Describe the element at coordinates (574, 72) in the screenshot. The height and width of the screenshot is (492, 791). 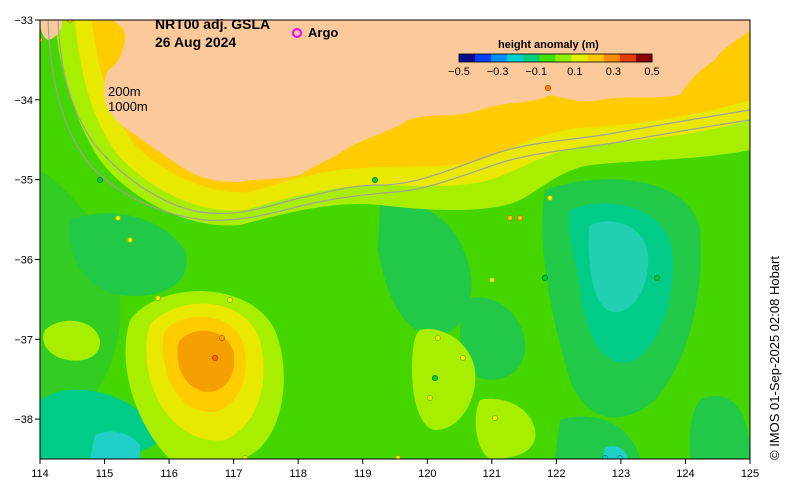
I see `colorbar-tick-label: 0.1` at that location.